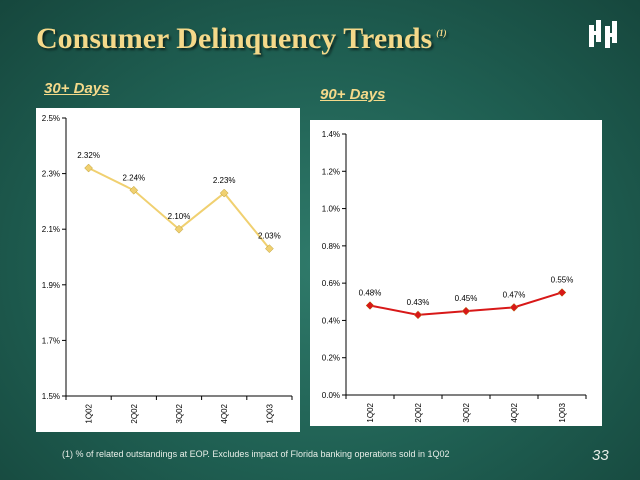 The width and height of the screenshot is (640, 480). I want to click on y-tick-label: 1.4%, so click(331, 134).